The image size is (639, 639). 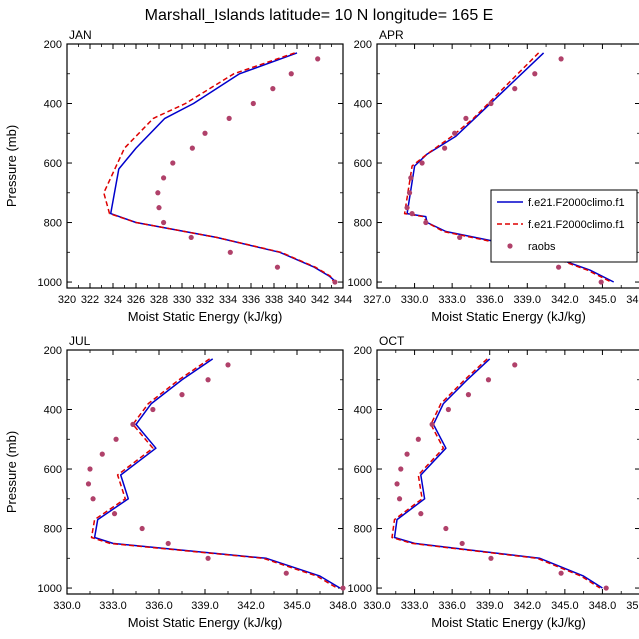 I want to click on x-tick-label: 340, so click(x=297, y=300).